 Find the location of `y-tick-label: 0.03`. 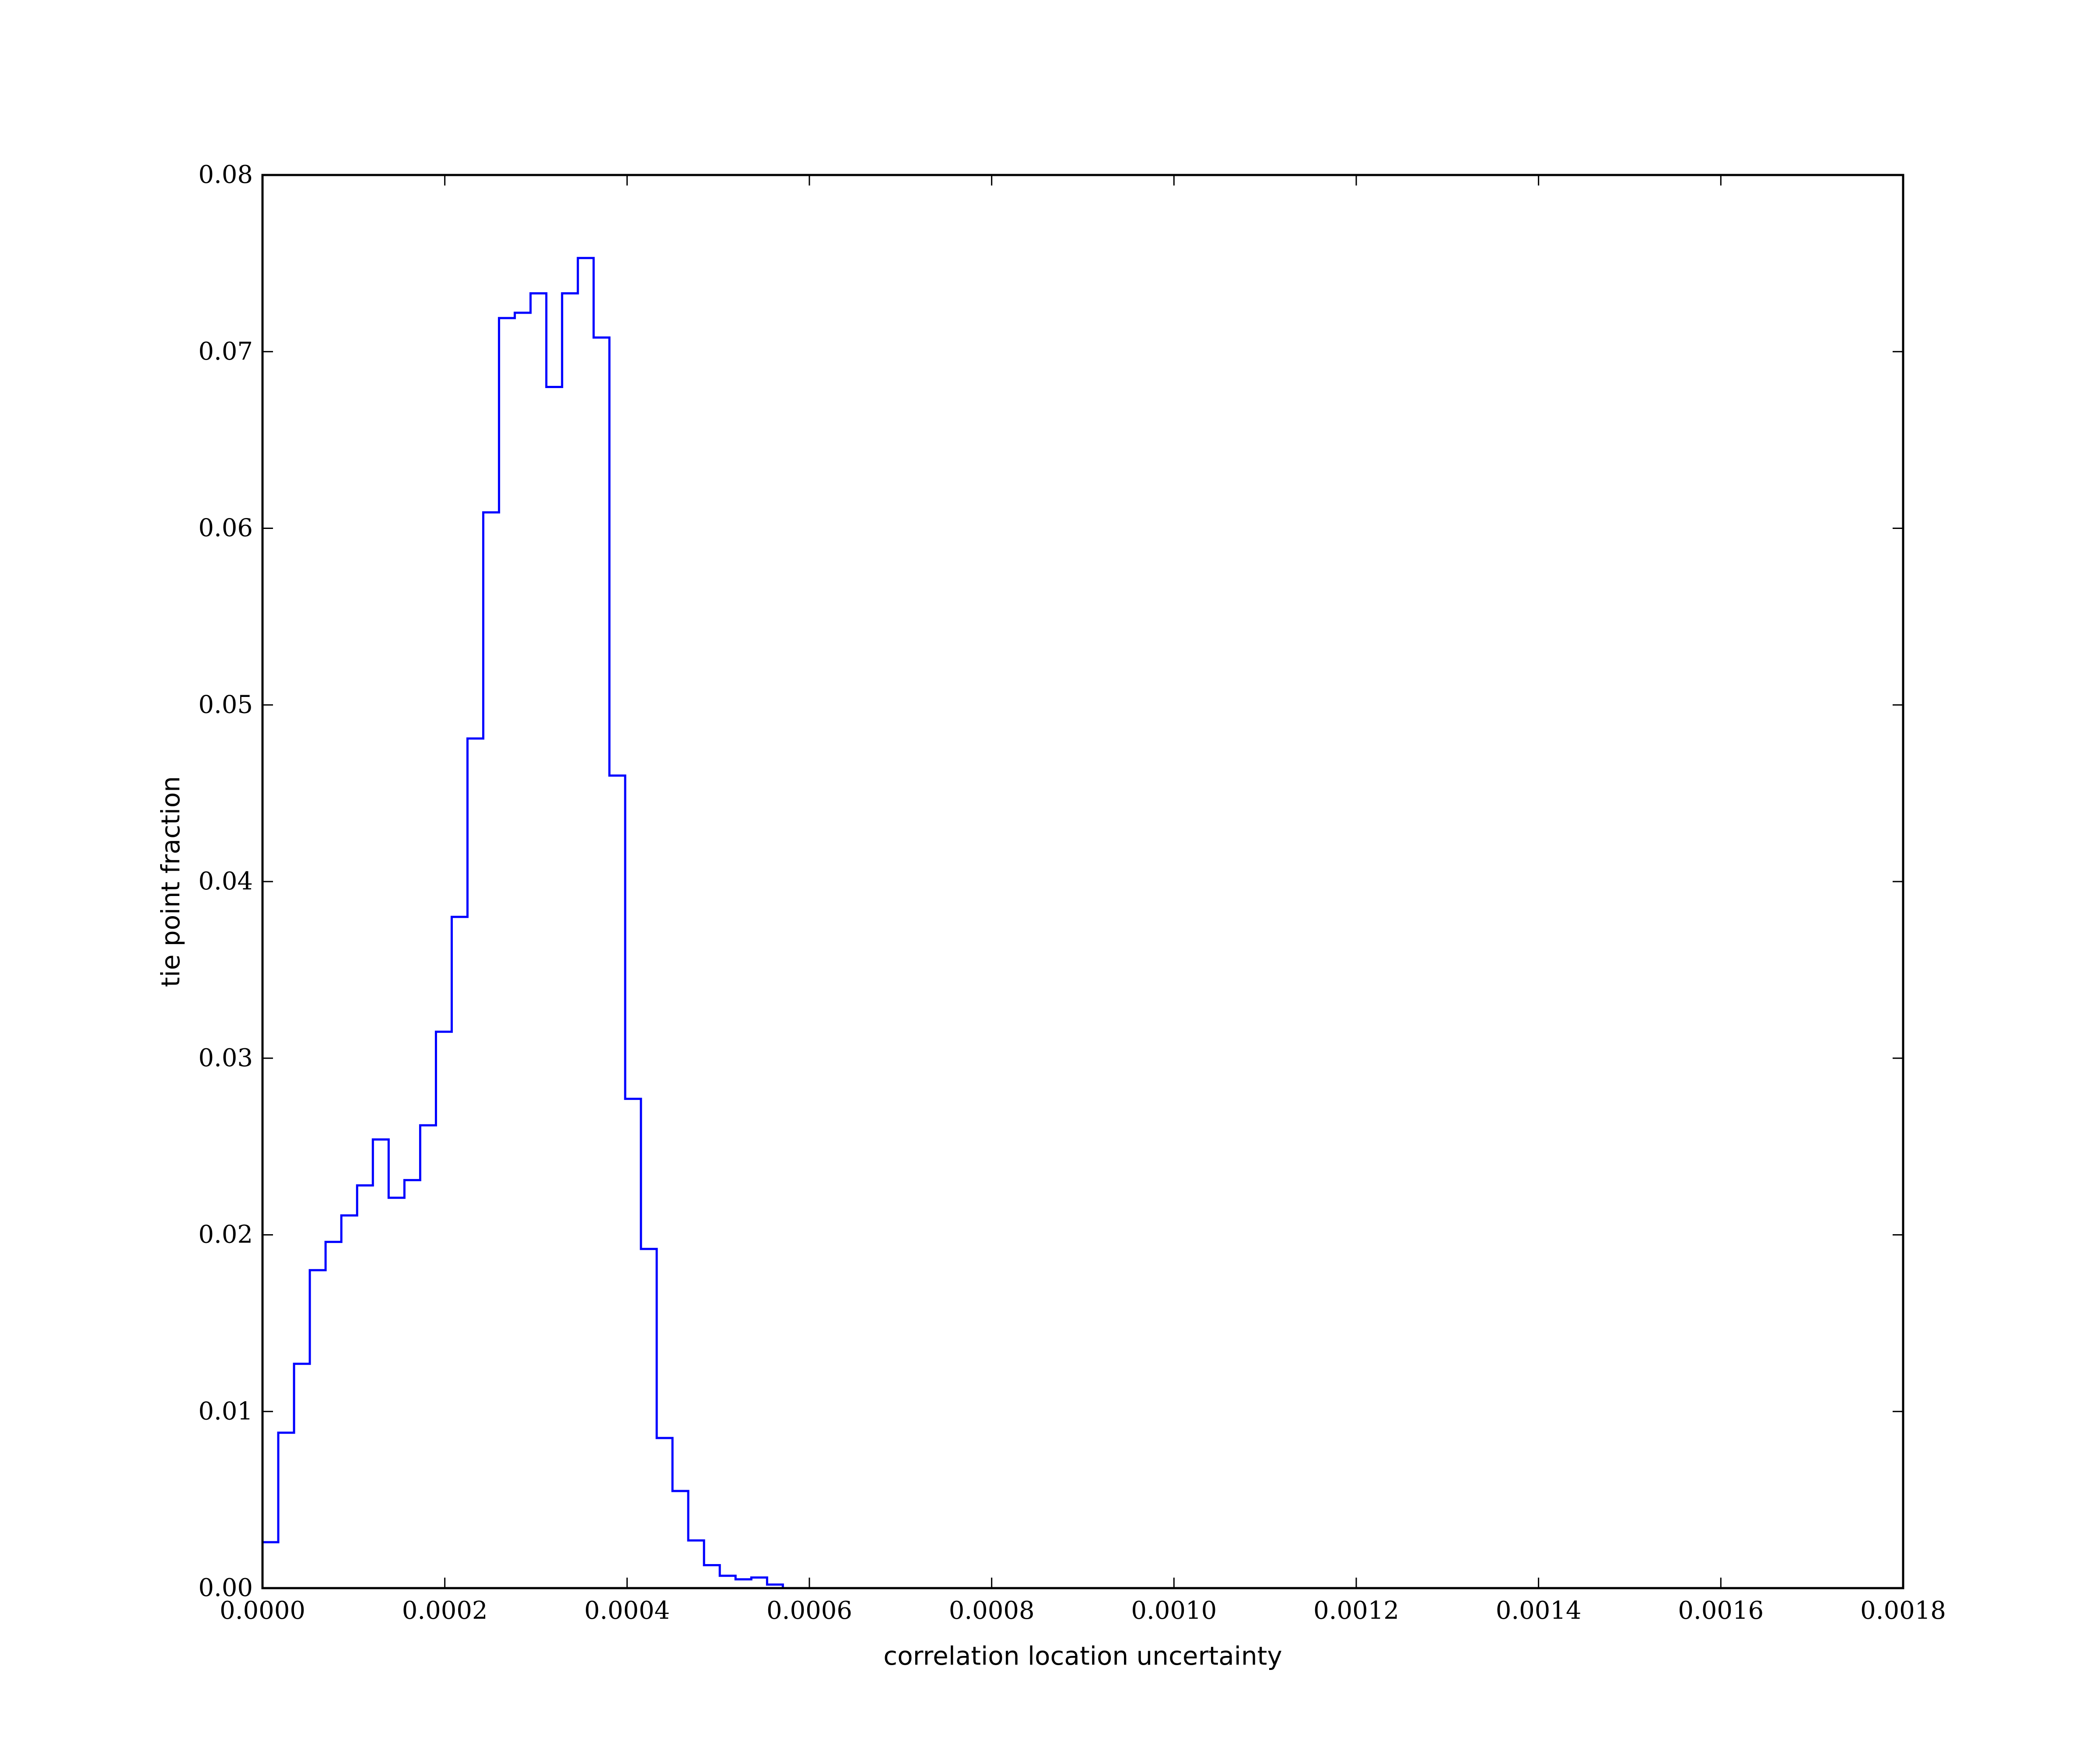

y-tick-label: 0.03 is located at coordinates (225, 1058).